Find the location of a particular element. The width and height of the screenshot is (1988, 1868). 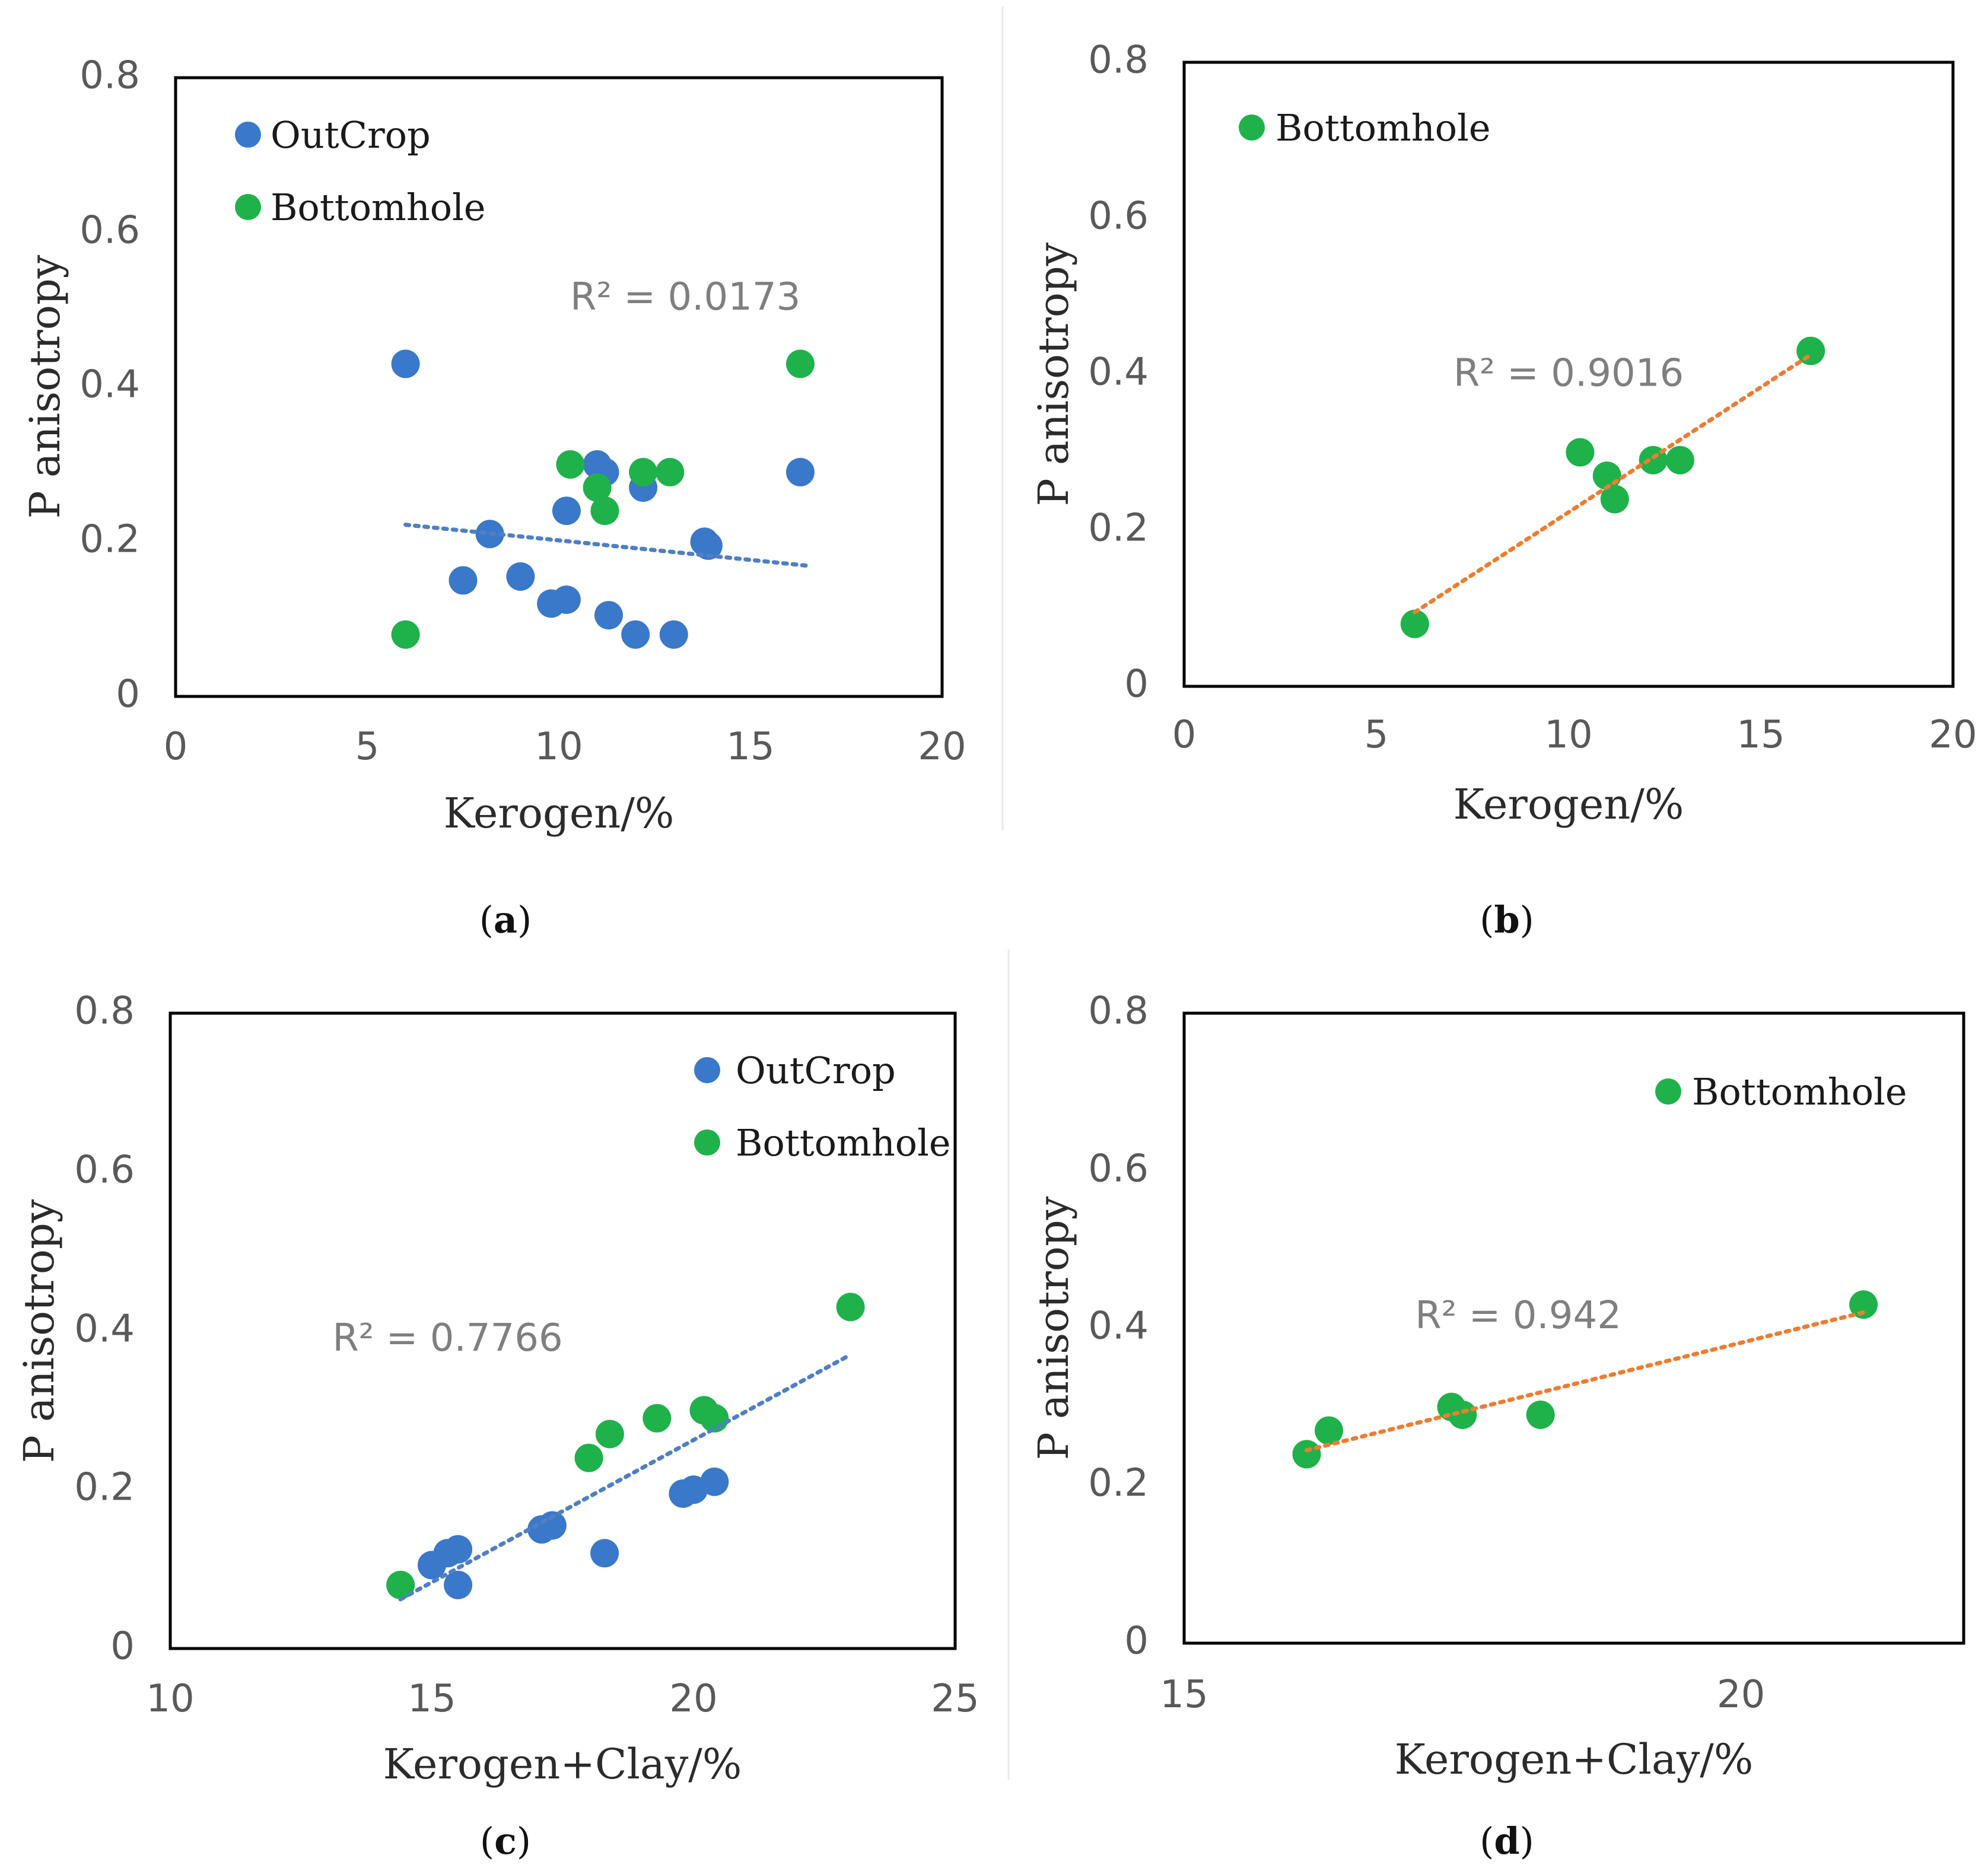

legend-b: Bottomhole is located at coordinates (1365, 128).